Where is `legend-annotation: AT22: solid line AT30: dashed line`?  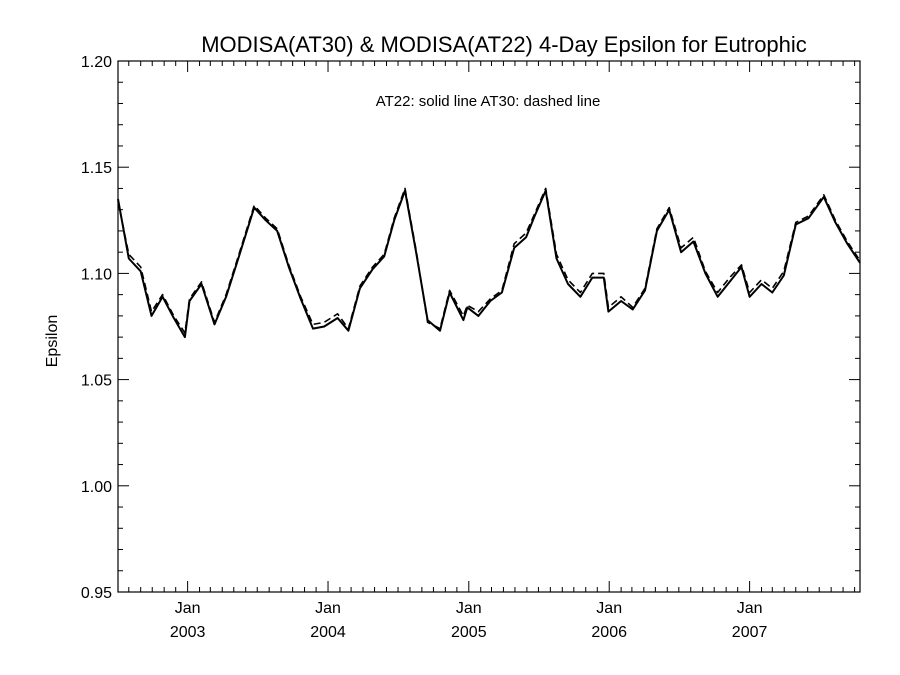
legend-annotation: AT22: solid line AT30: dashed line is located at coordinates (488, 101).